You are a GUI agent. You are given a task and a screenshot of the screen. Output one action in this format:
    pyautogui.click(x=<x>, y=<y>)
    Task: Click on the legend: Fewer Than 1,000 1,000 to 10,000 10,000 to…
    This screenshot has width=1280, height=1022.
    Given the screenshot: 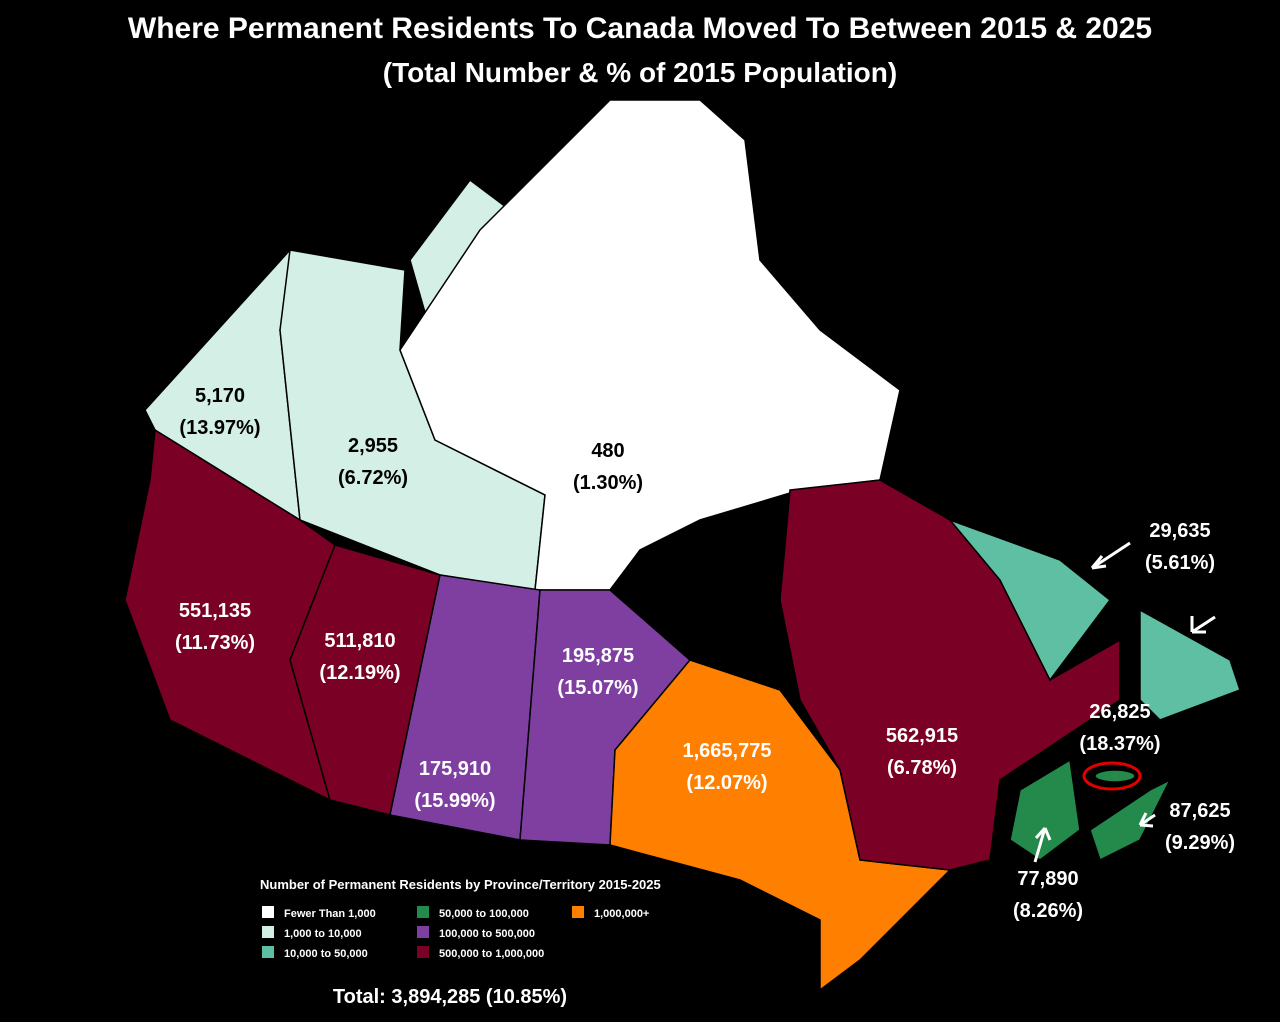 What is the action you would take?
    pyautogui.click(x=455, y=933)
    